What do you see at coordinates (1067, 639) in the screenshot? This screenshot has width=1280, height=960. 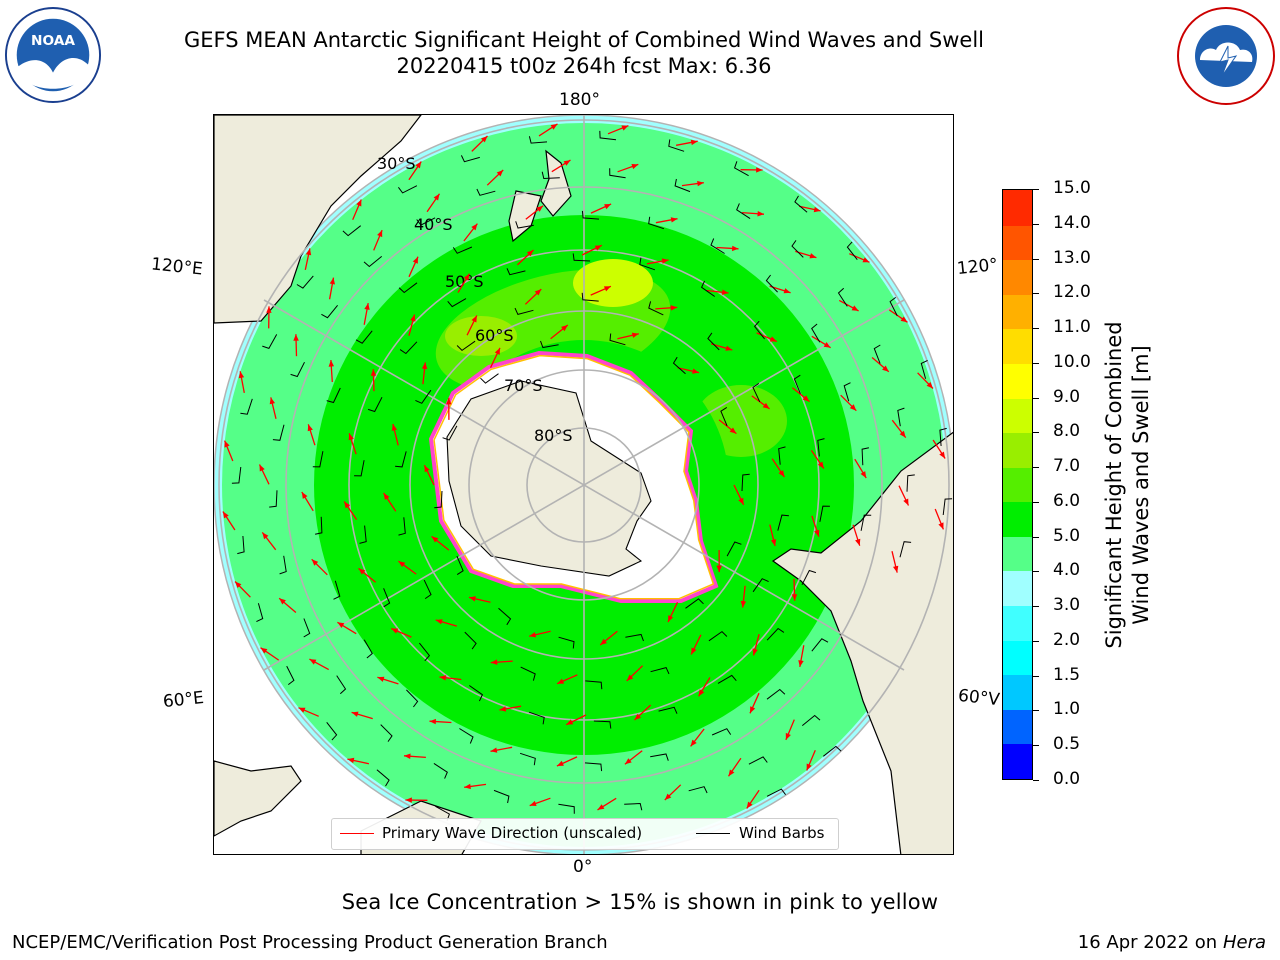 I see `colorbar-tick-label: 2.0` at bounding box center [1067, 639].